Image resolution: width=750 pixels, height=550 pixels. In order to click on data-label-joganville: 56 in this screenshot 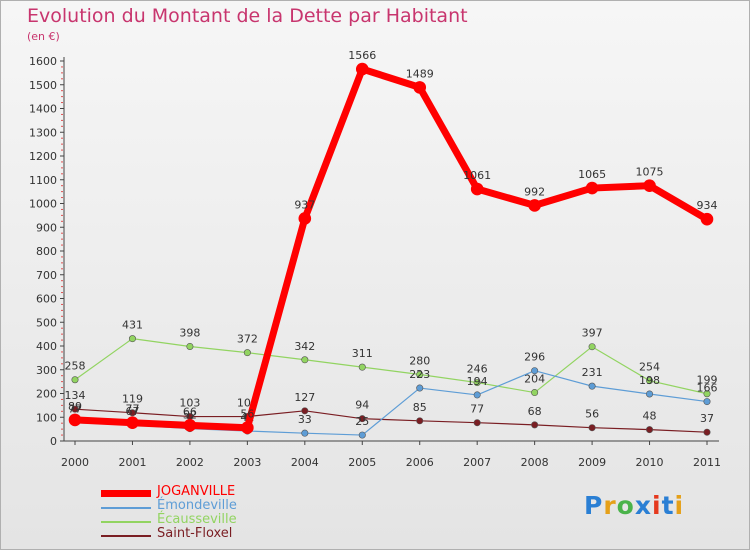, I will do `click(247, 414)`.